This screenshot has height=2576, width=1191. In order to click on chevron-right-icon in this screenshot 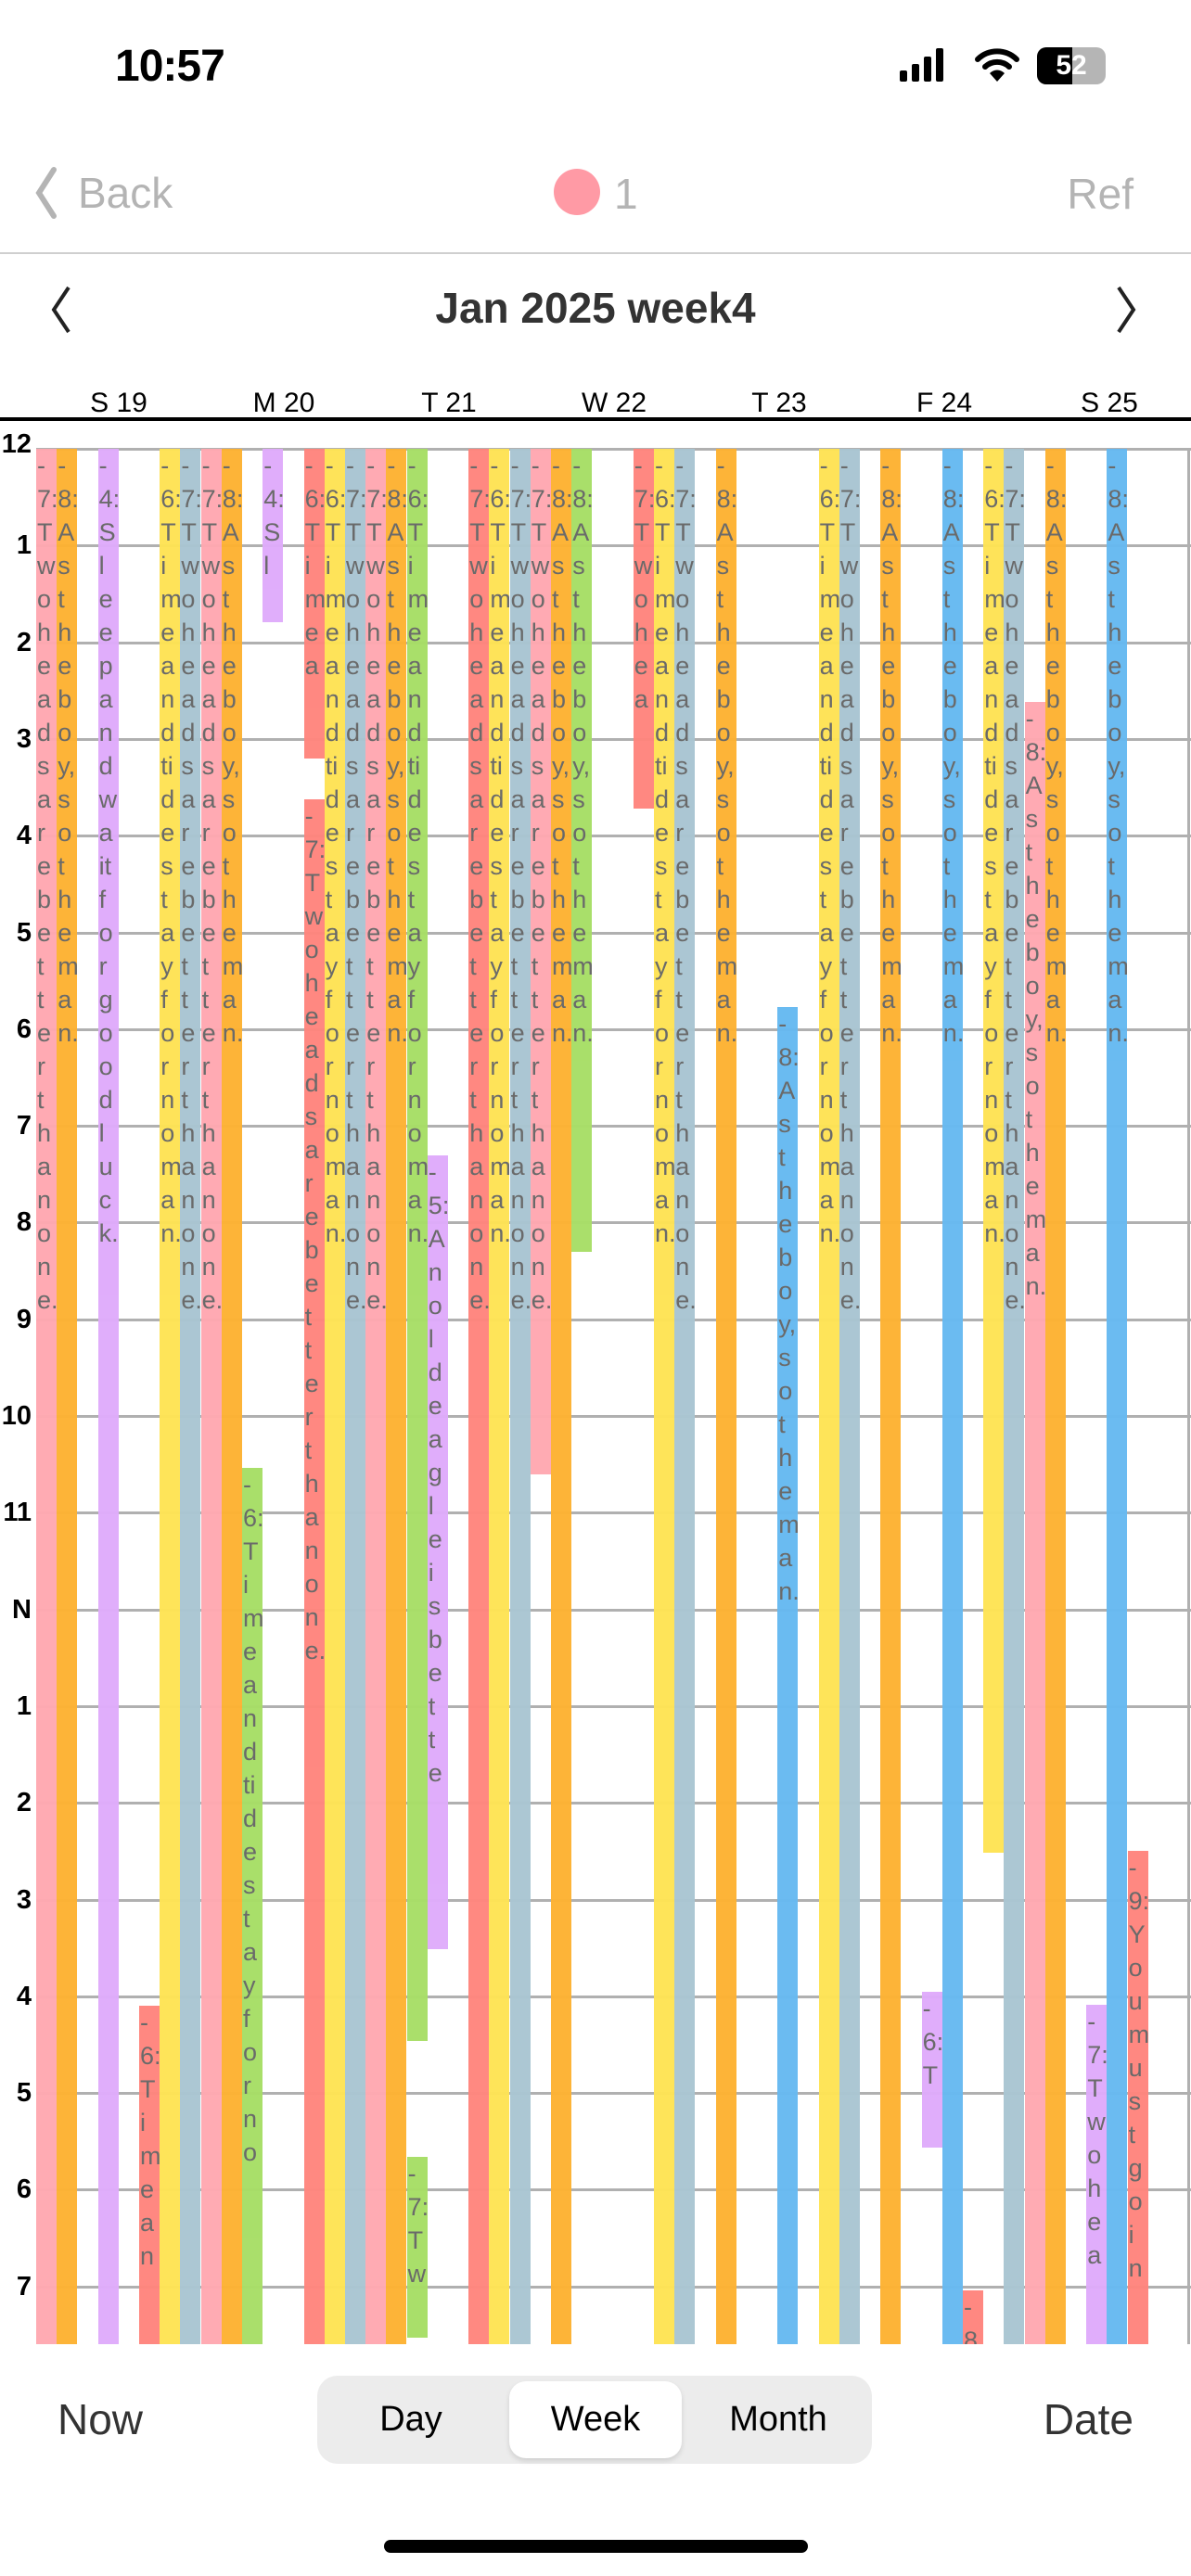, I will do `click(1126, 310)`.